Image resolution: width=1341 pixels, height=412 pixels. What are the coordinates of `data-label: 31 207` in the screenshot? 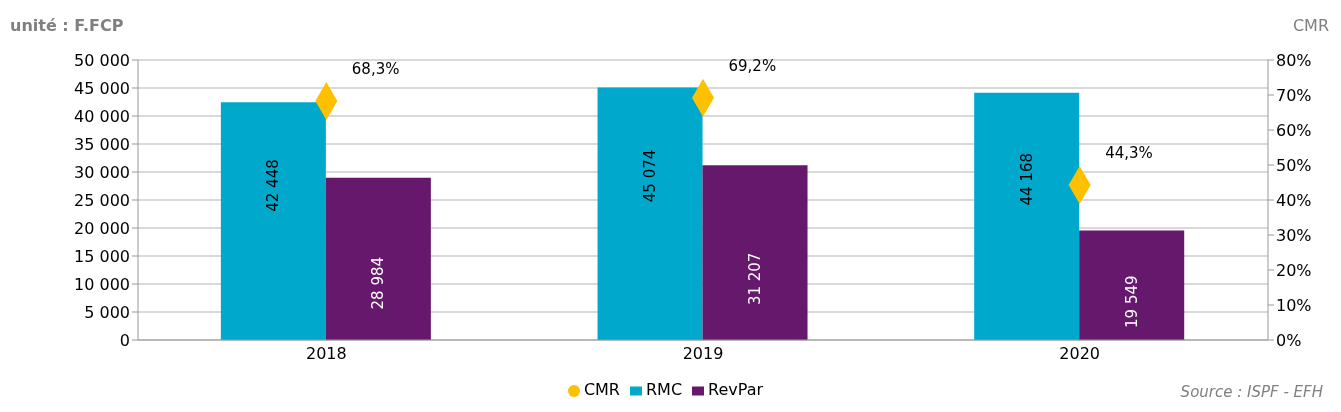 It's located at (755, 279).